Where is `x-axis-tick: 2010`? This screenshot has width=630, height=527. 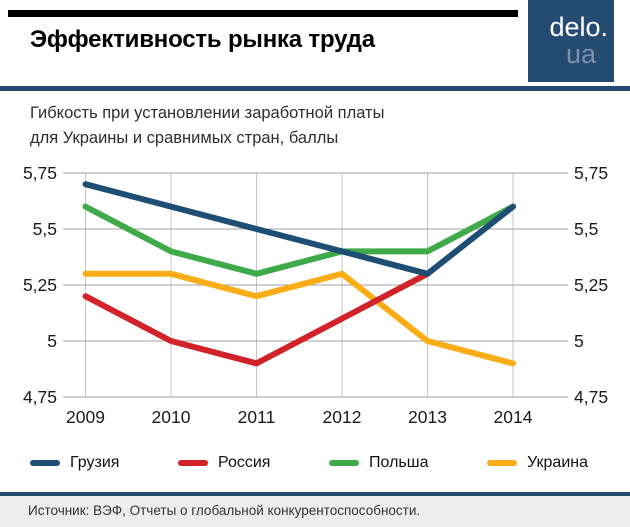
x-axis-tick: 2010 is located at coordinates (171, 417).